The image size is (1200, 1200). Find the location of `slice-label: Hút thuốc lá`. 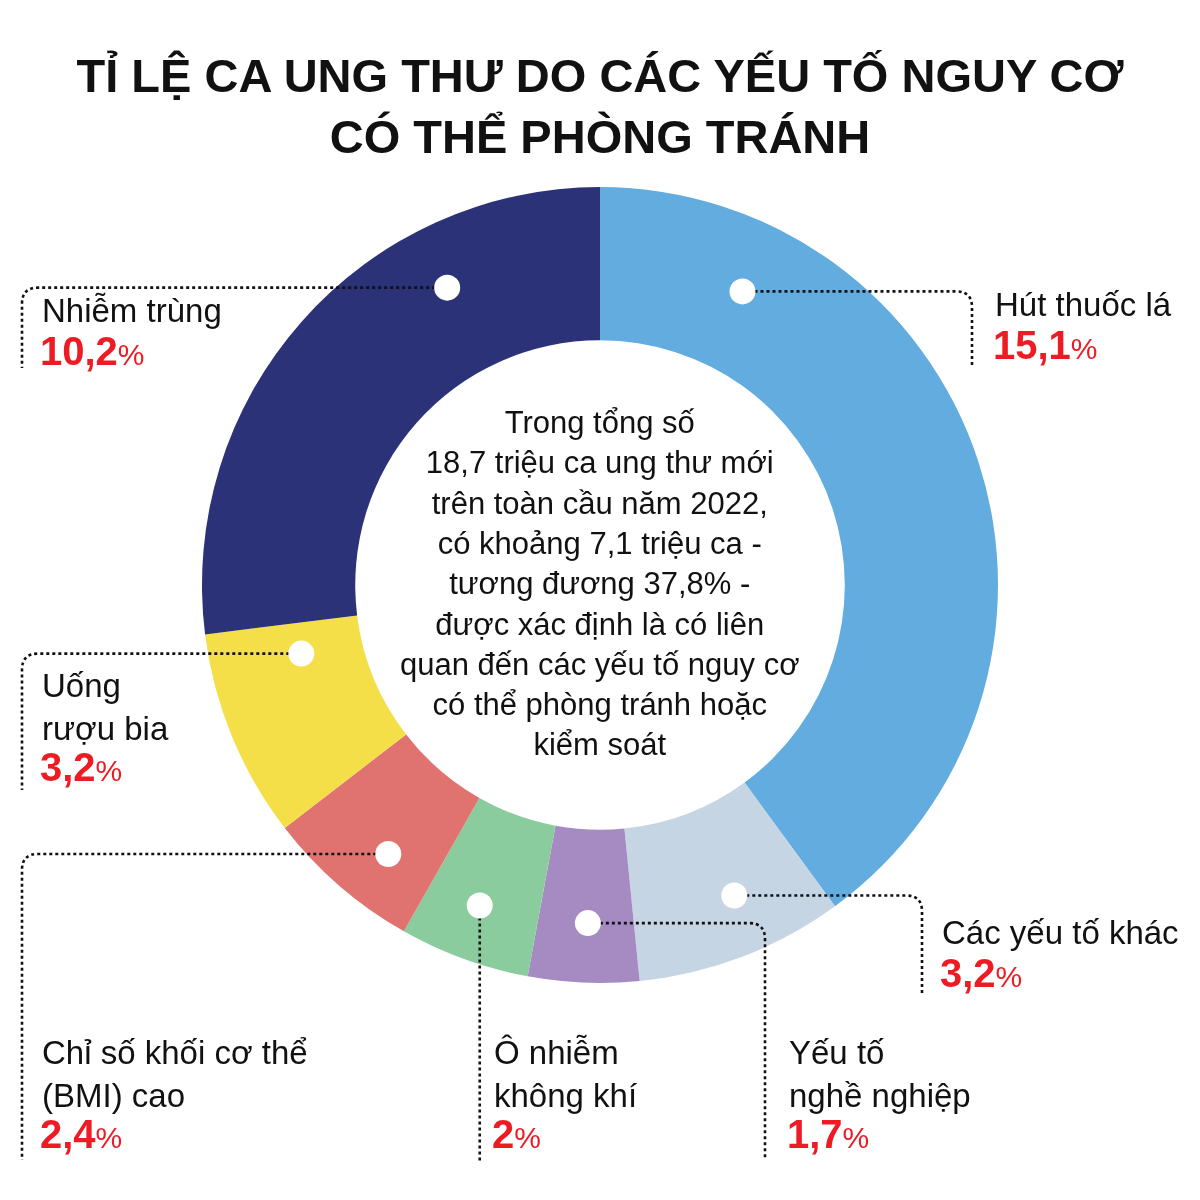

slice-label: Hút thuốc lá is located at coordinates (1083, 304).